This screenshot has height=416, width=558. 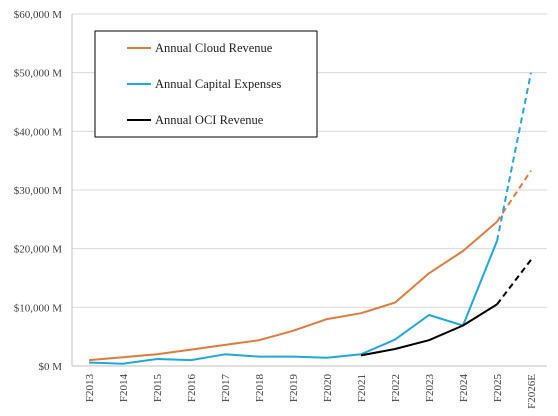 What do you see at coordinates (214, 48) in the screenshot?
I see `legend-label: Annual Cloud Revenue` at bounding box center [214, 48].